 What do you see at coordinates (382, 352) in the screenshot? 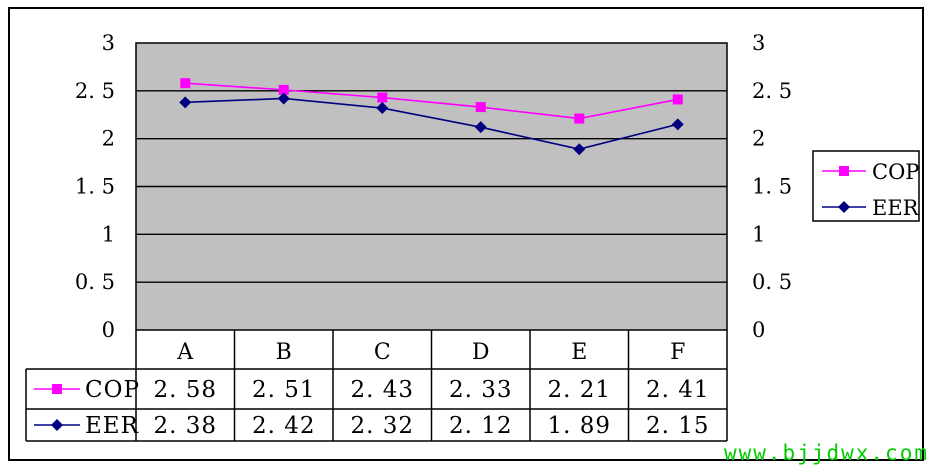
I see `category-label: C` at bounding box center [382, 352].